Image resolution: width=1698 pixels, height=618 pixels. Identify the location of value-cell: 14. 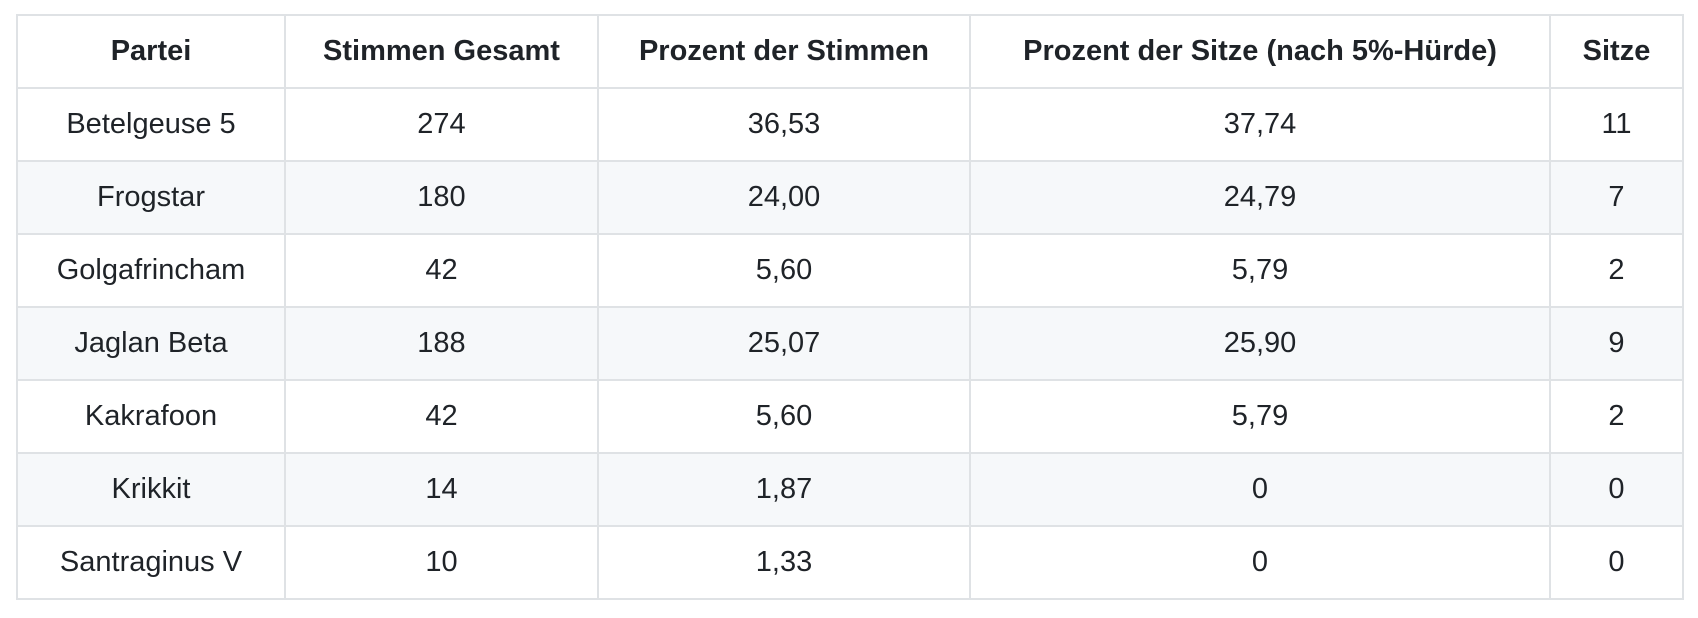
(441, 489).